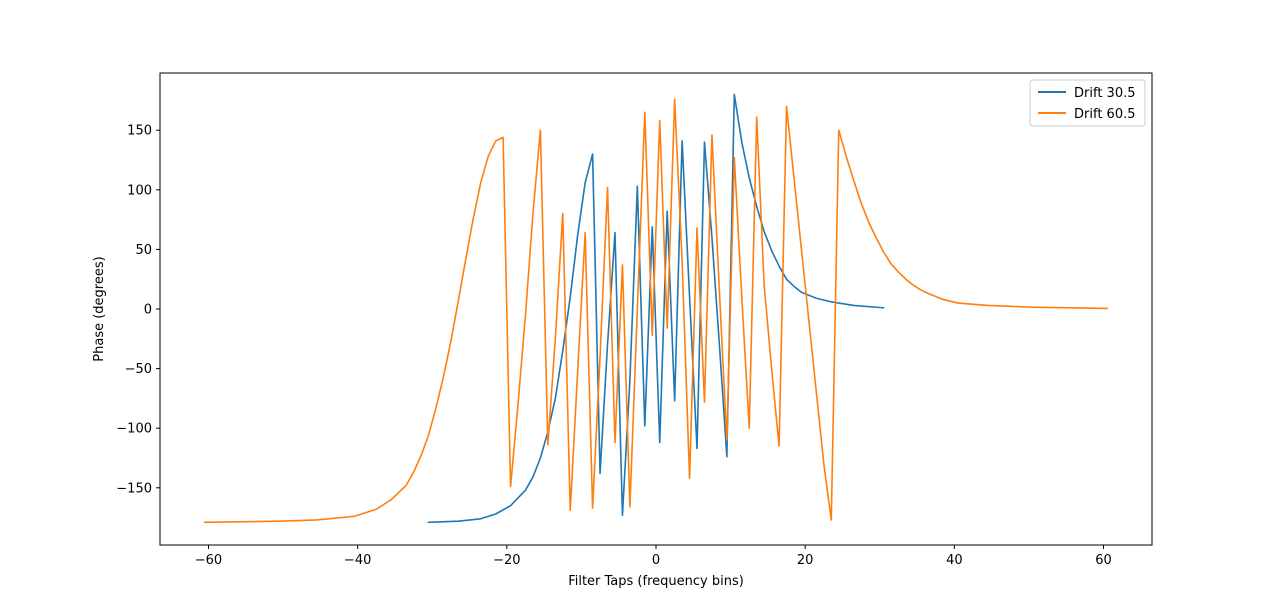 The width and height of the screenshot is (1280, 612). Describe the element at coordinates (805, 560) in the screenshot. I see `x-tick-label: 20` at that location.